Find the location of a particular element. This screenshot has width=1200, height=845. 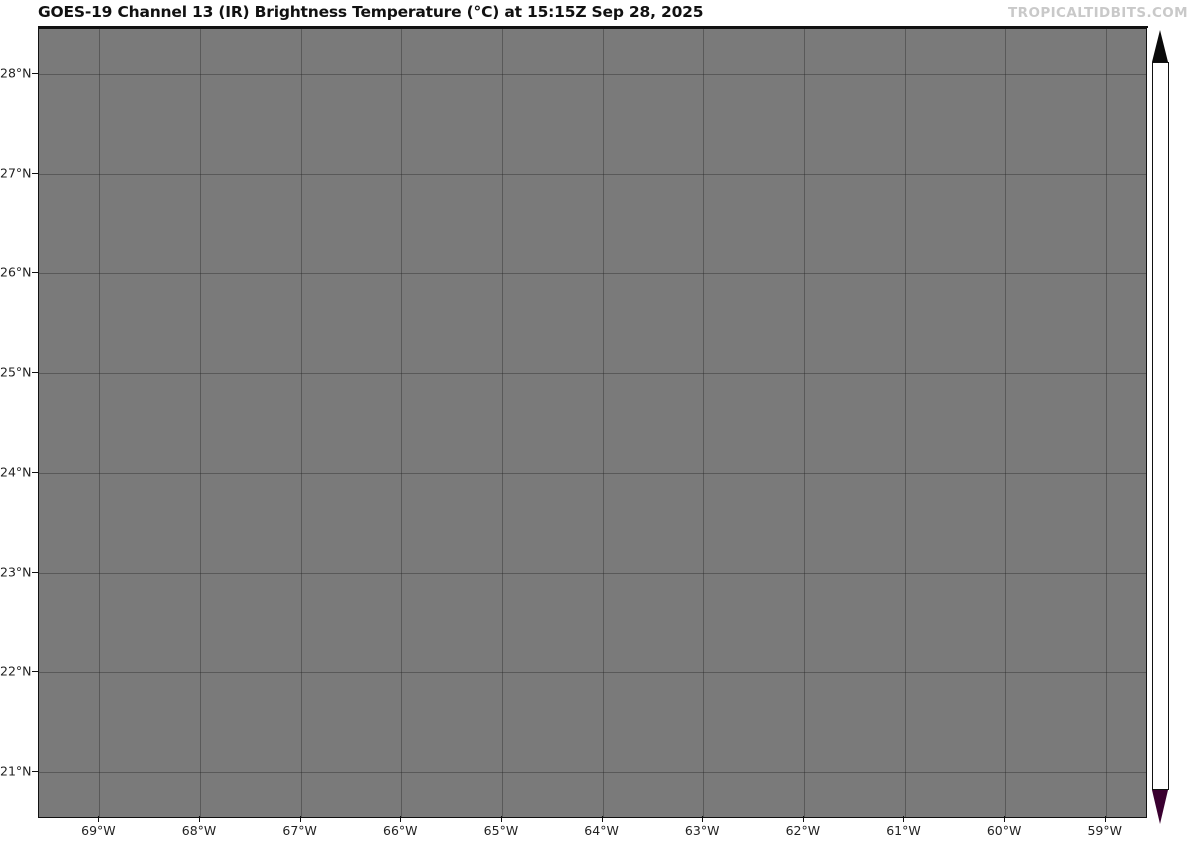

y-axis-label: 28°N is located at coordinates (16, 73).